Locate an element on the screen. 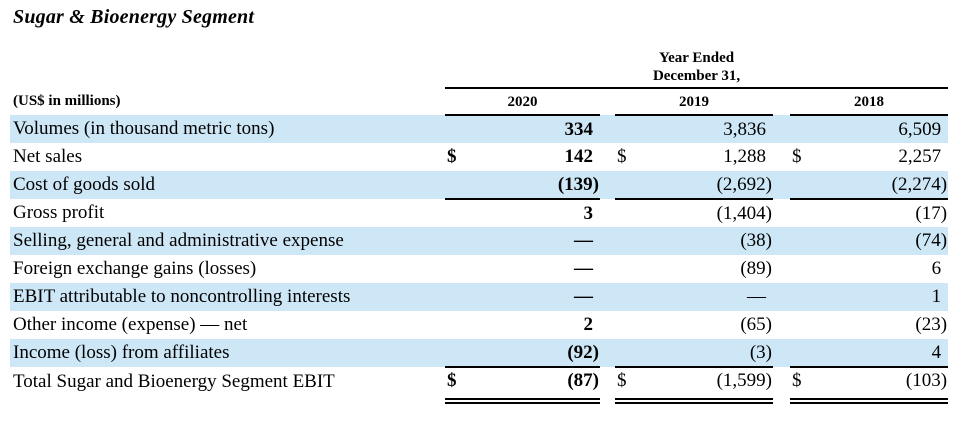 The width and height of the screenshot is (963, 430). table-row: Income (loss) from affiliates (92) (3) 4 is located at coordinates (479, 353).